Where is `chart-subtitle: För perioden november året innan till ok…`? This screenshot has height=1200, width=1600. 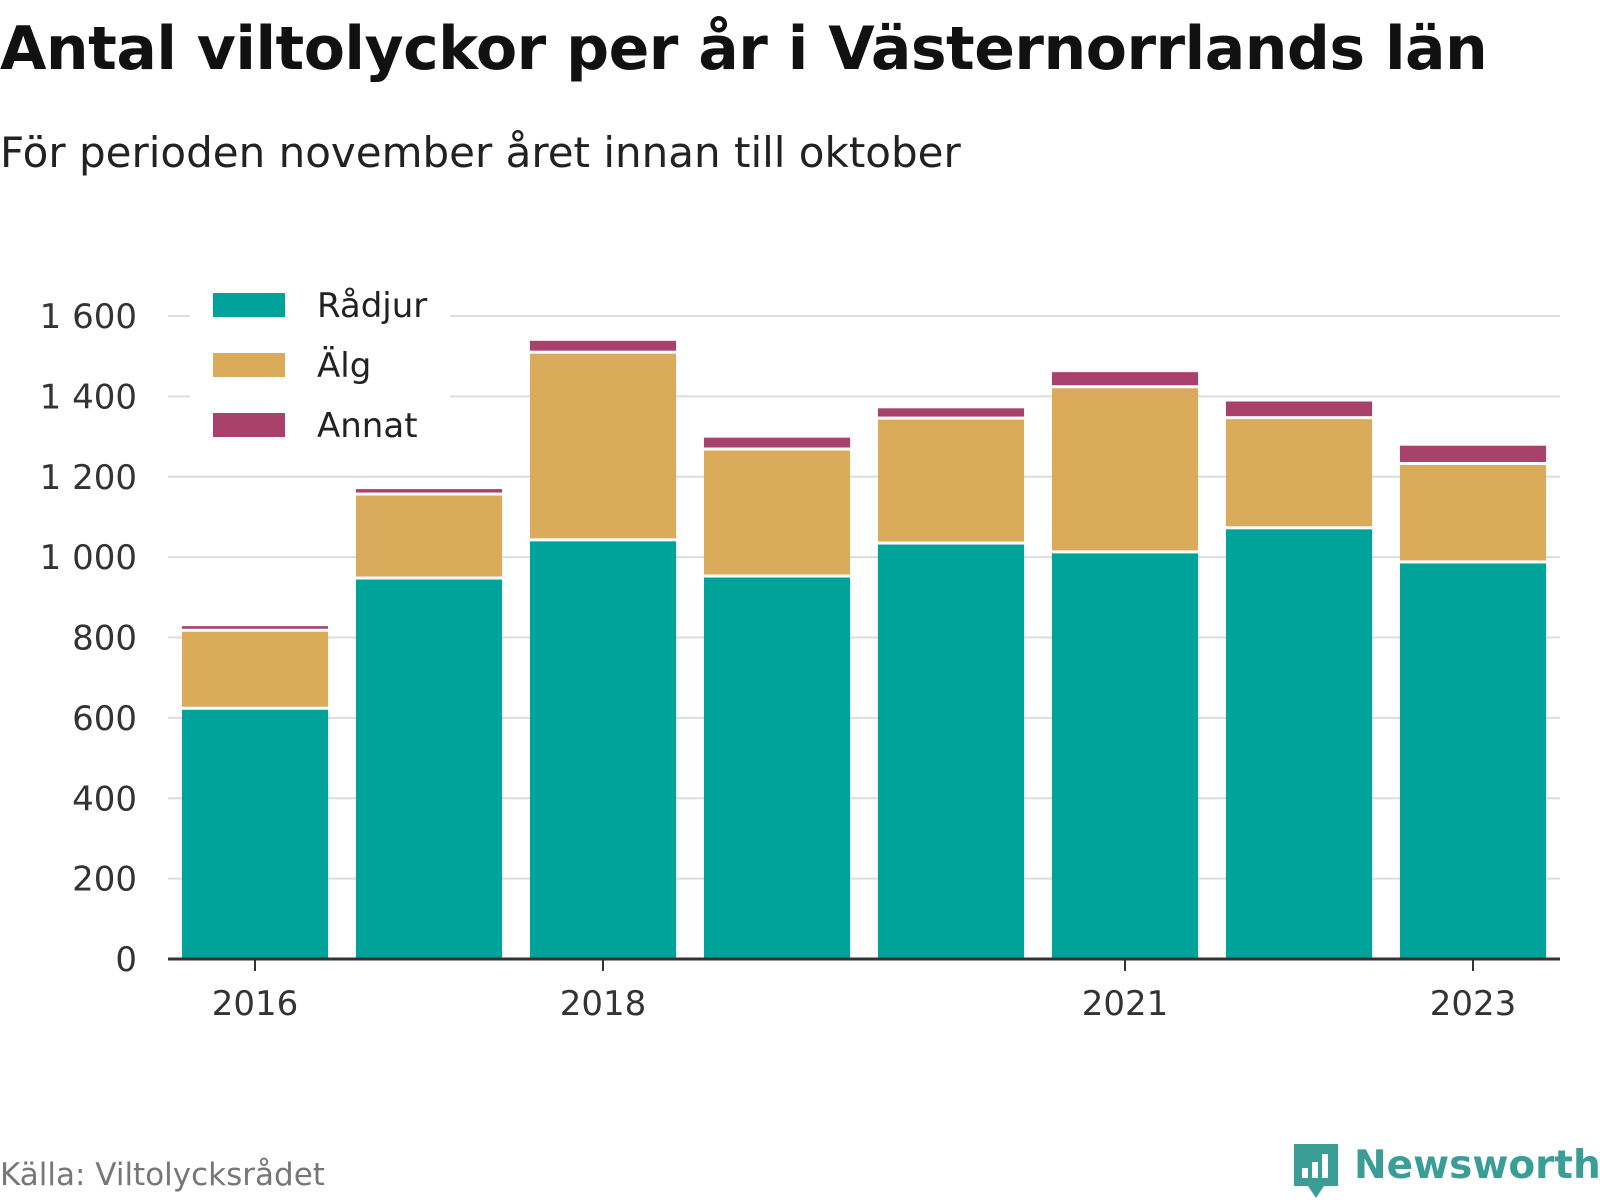 chart-subtitle: För perioden november året innan till ok… is located at coordinates (480, 152).